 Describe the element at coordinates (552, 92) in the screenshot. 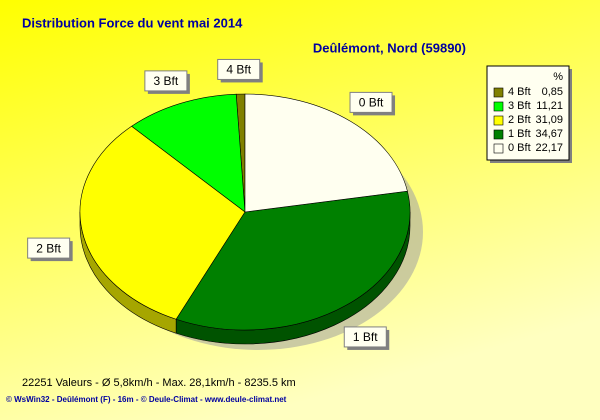

I see `legend-value: 0,85` at that location.